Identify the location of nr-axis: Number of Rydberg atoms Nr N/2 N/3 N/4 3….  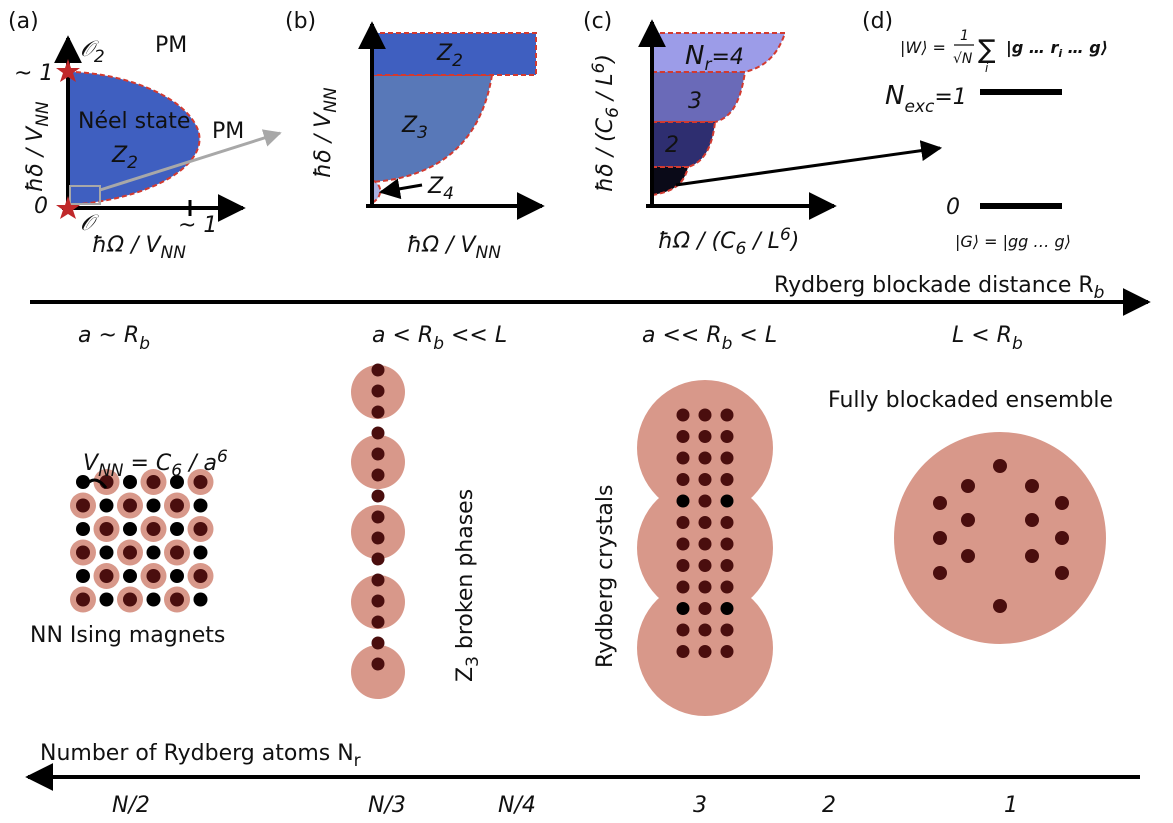
(582, 779).